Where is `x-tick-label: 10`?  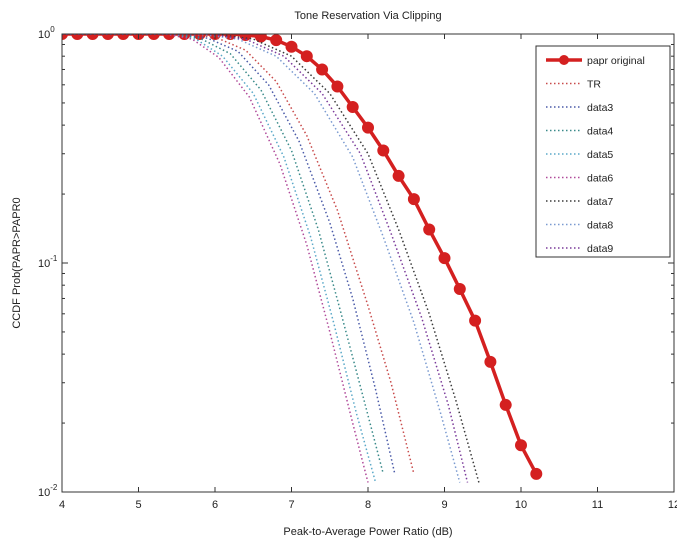
x-tick-label: 10 is located at coordinates (521, 505).